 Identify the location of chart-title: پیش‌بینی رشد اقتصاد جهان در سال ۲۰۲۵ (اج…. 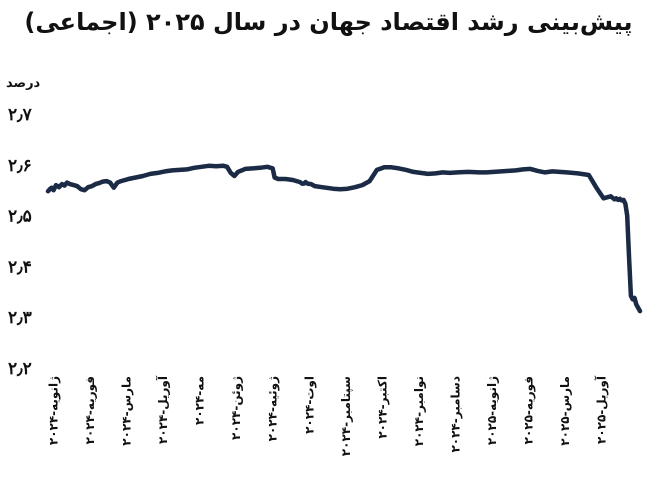
(328, 22).